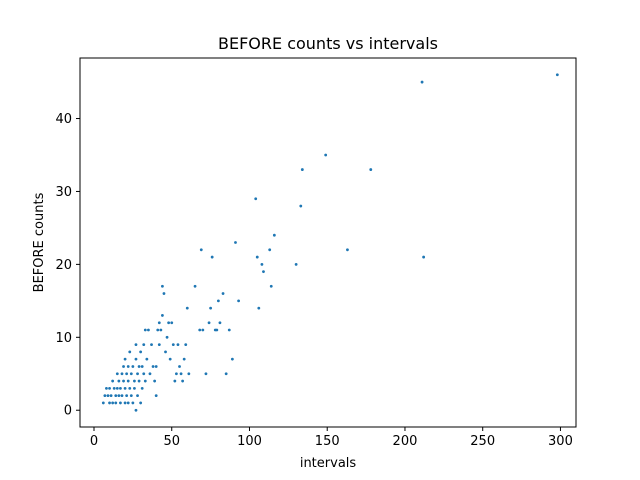 The height and width of the screenshot is (480, 640). I want to click on chart-title: BEFORE counts vs intervals, so click(328, 43).